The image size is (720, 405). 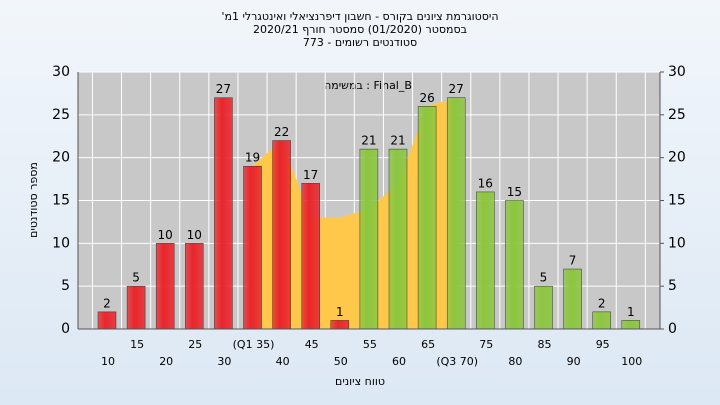 What do you see at coordinates (61, 158) in the screenshot?
I see `y-tick-label: 20` at bounding box center [61, 158].